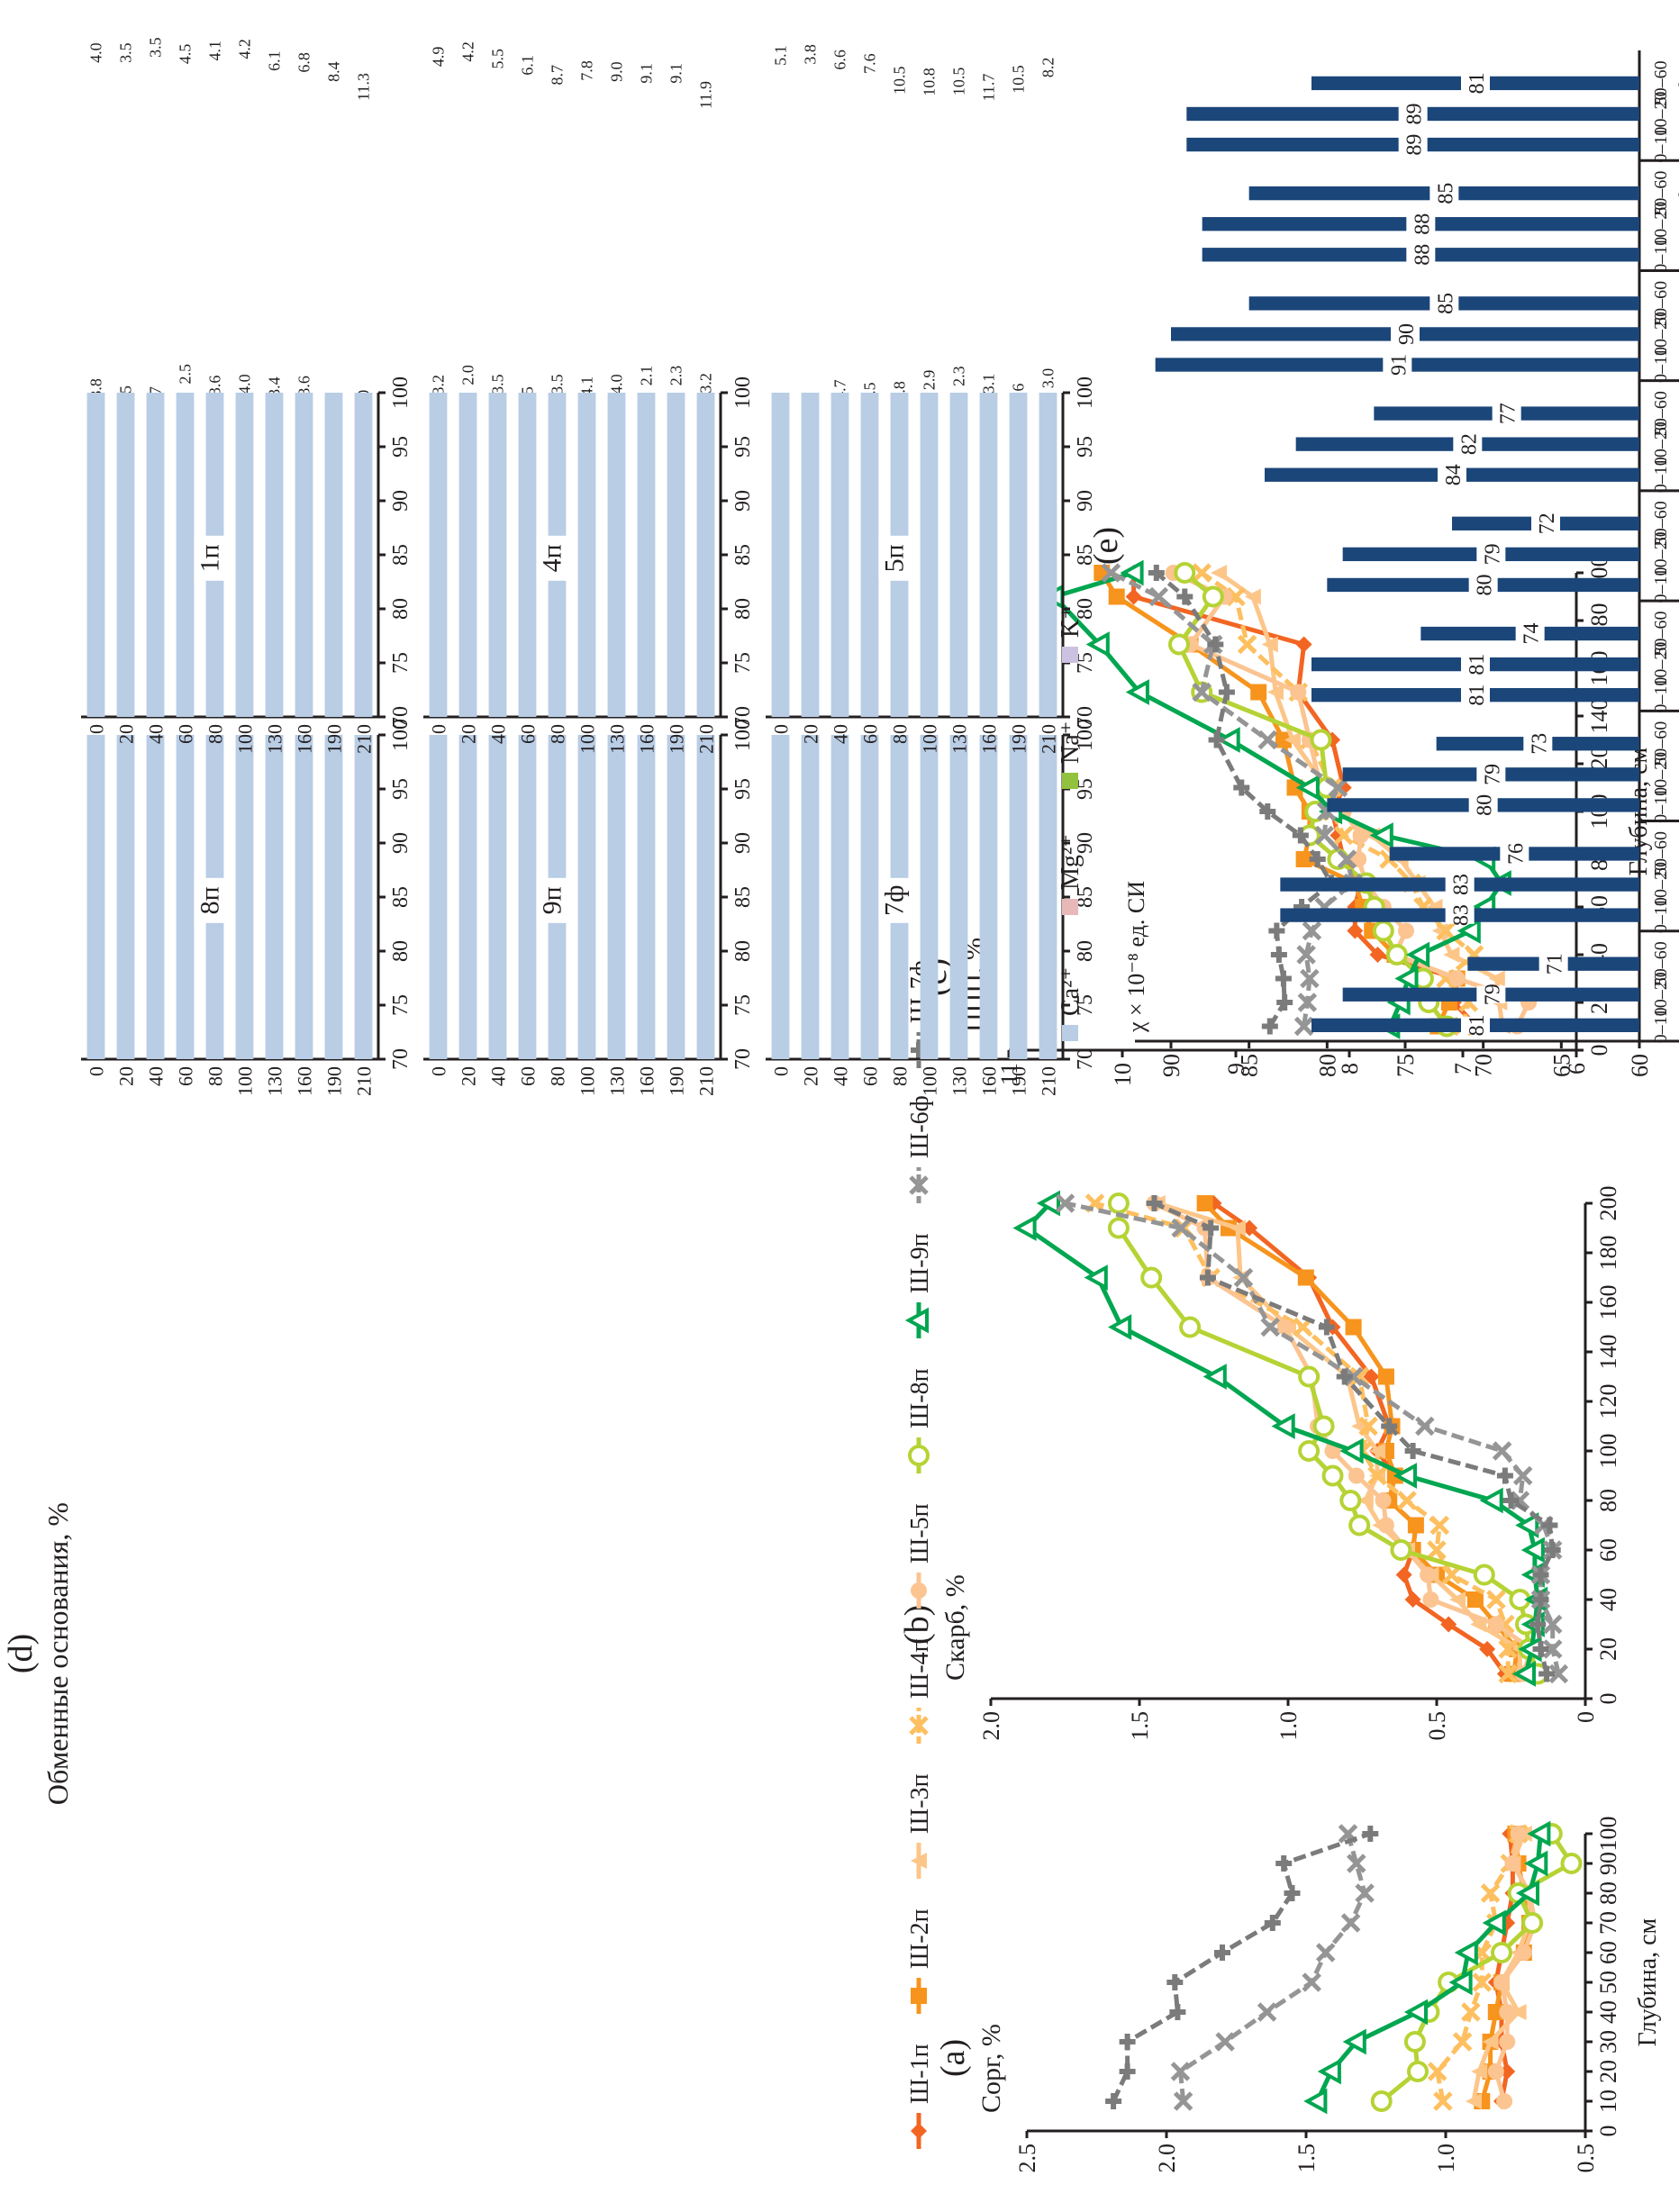  I want to click on series-line-Ш-5п, so click(1351, 799).